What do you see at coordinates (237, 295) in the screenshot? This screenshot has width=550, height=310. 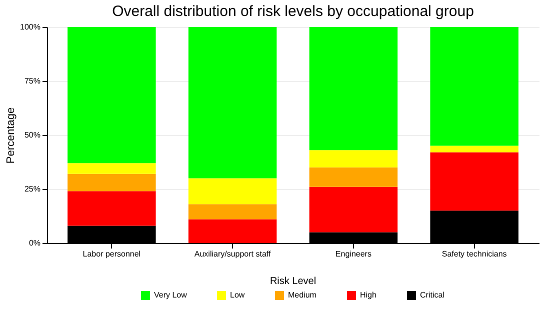 I see `legend-label: Low` at bounding box center [237, 295].